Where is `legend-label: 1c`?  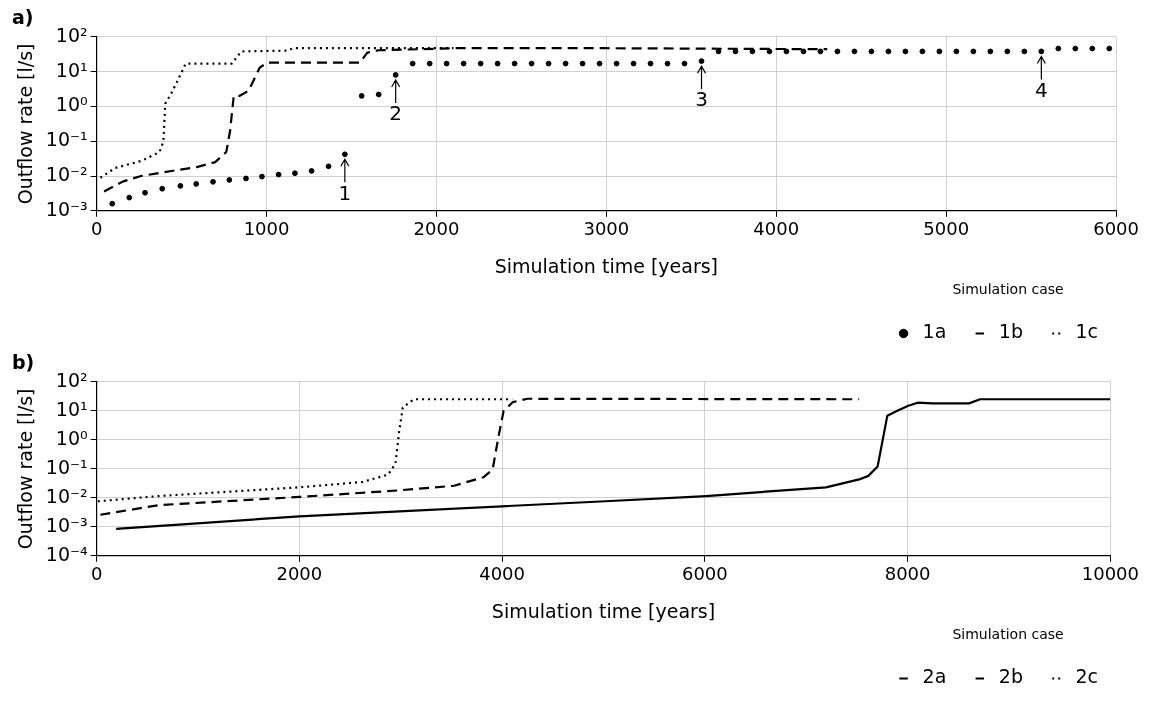 legend-label: 1c is located at coordinates (1087, 331).